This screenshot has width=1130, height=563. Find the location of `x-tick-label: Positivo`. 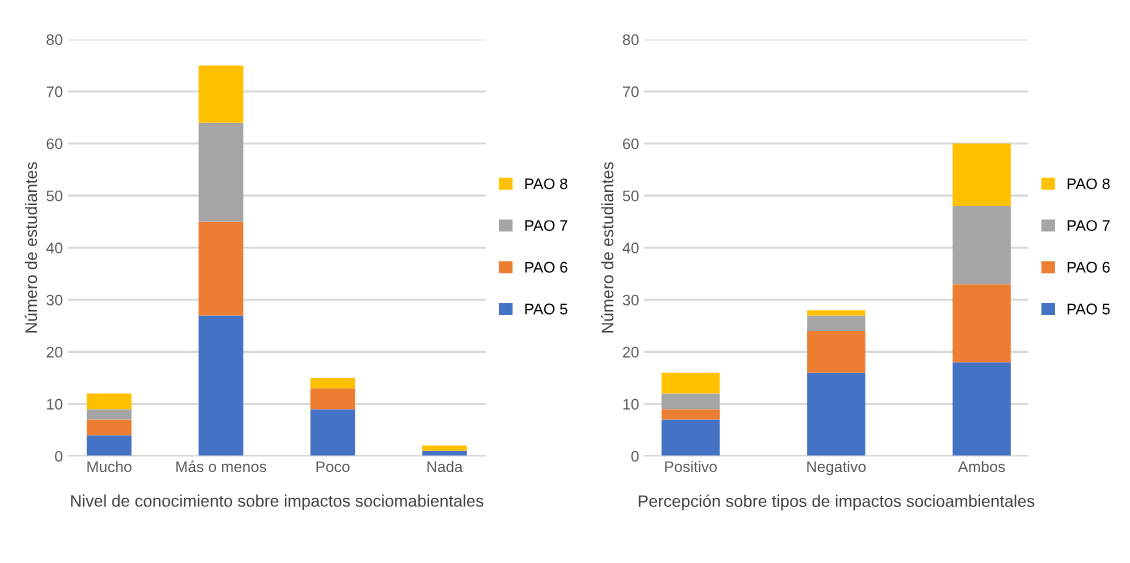

x-tick-label: Positivo is located at coordinates (691, 466).